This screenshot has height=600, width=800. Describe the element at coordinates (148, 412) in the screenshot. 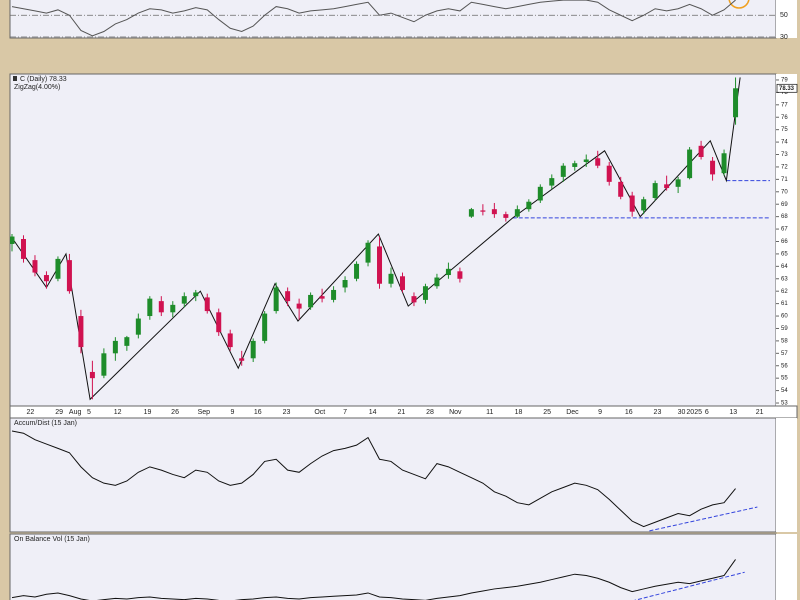

I see `x-tick-label: 19` at that location.